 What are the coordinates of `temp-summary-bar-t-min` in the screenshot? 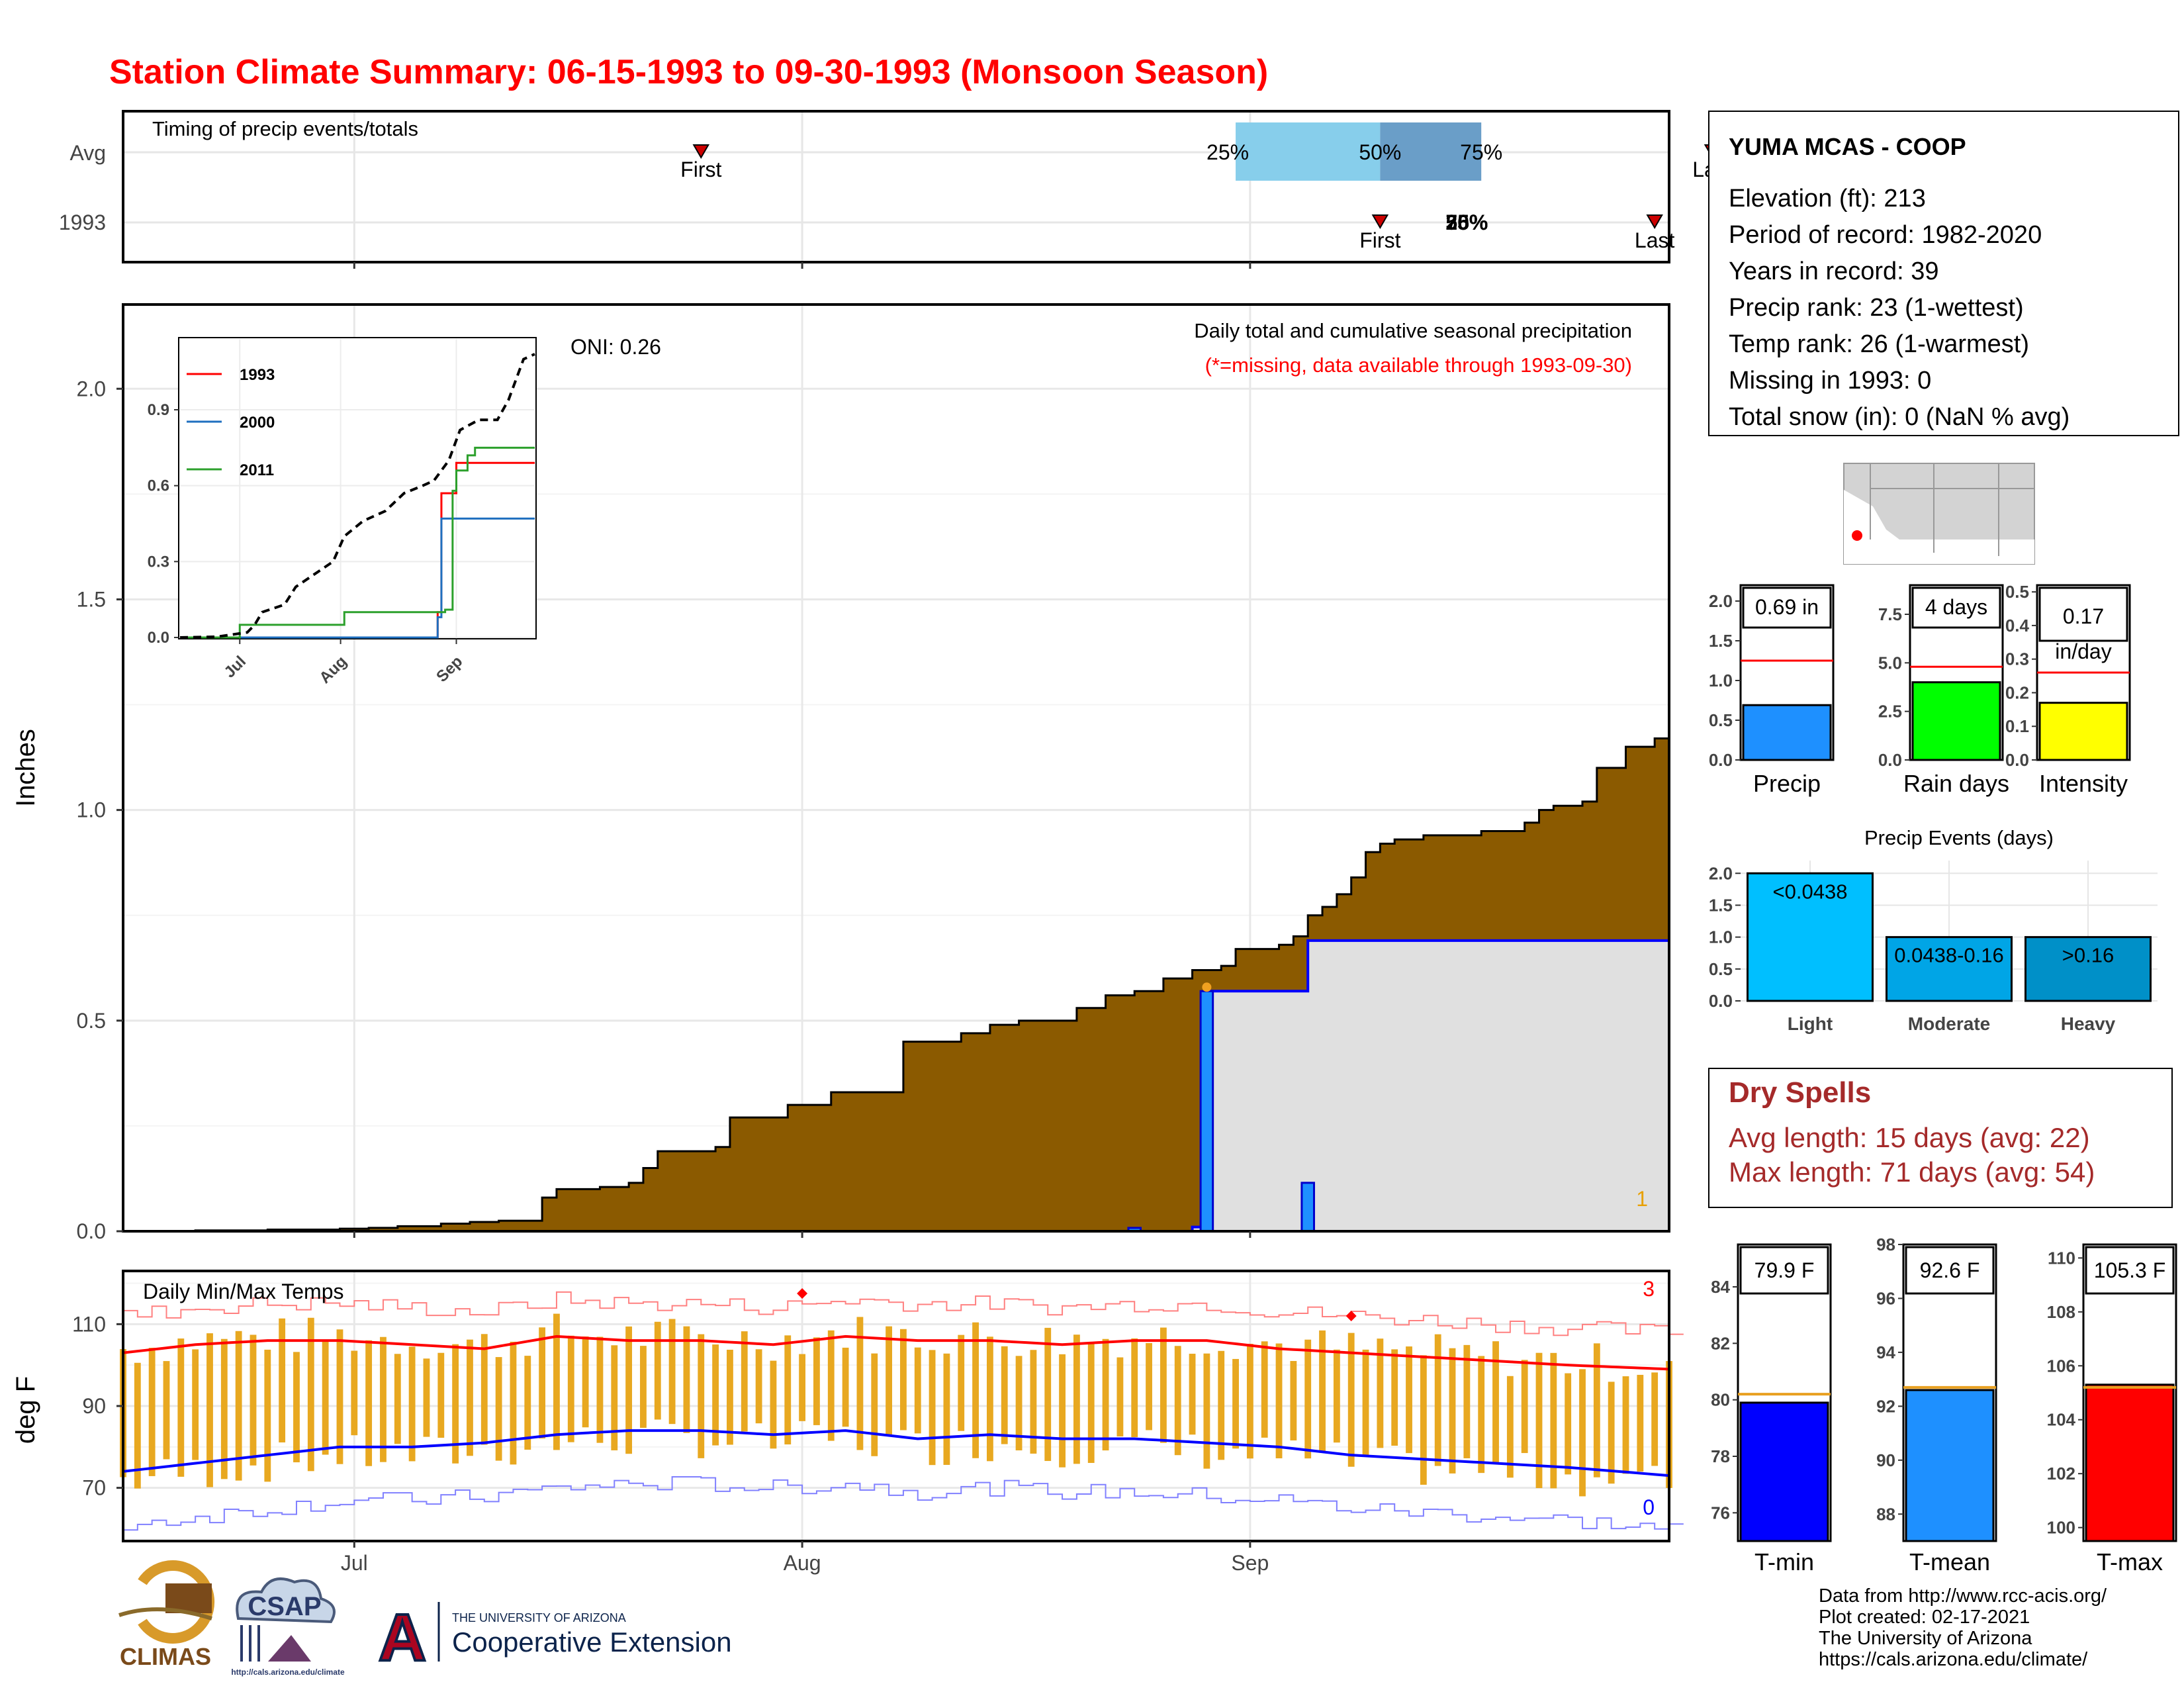 It's located at (1784, 1471).